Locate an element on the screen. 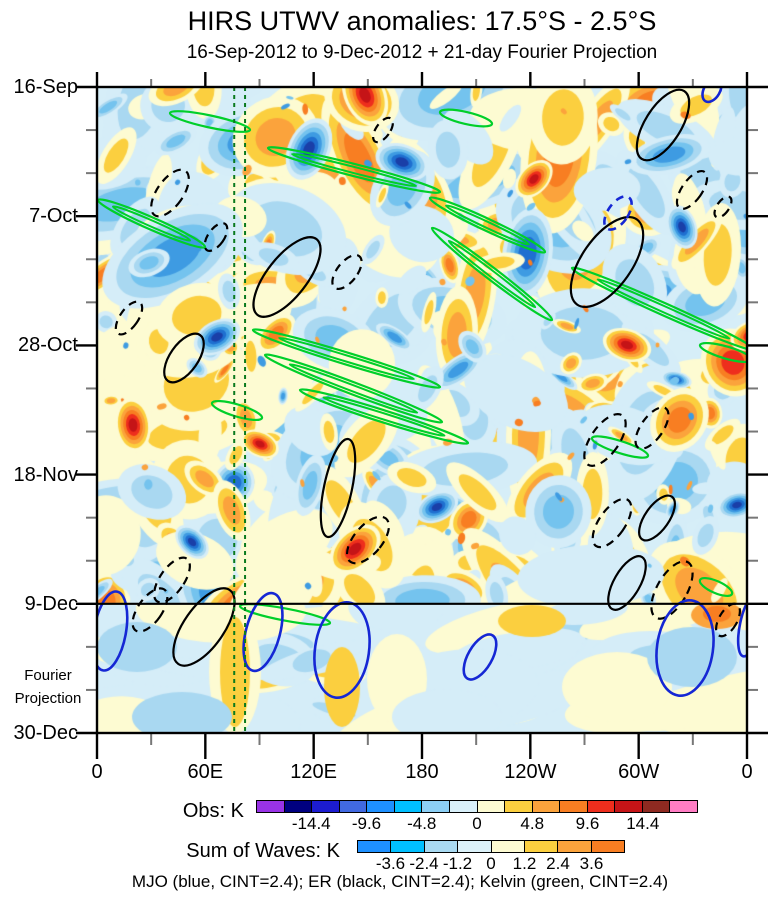 The image size is (771, 899). y-tick-label: 9-Dec is located at coordinates (51, 603).